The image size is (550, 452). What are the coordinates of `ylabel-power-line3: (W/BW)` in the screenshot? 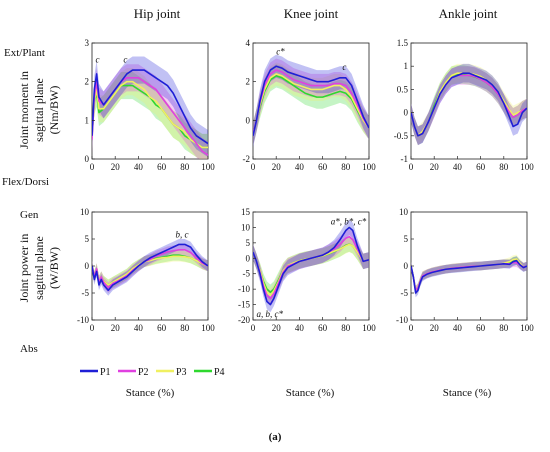 It's located at (54, 268).